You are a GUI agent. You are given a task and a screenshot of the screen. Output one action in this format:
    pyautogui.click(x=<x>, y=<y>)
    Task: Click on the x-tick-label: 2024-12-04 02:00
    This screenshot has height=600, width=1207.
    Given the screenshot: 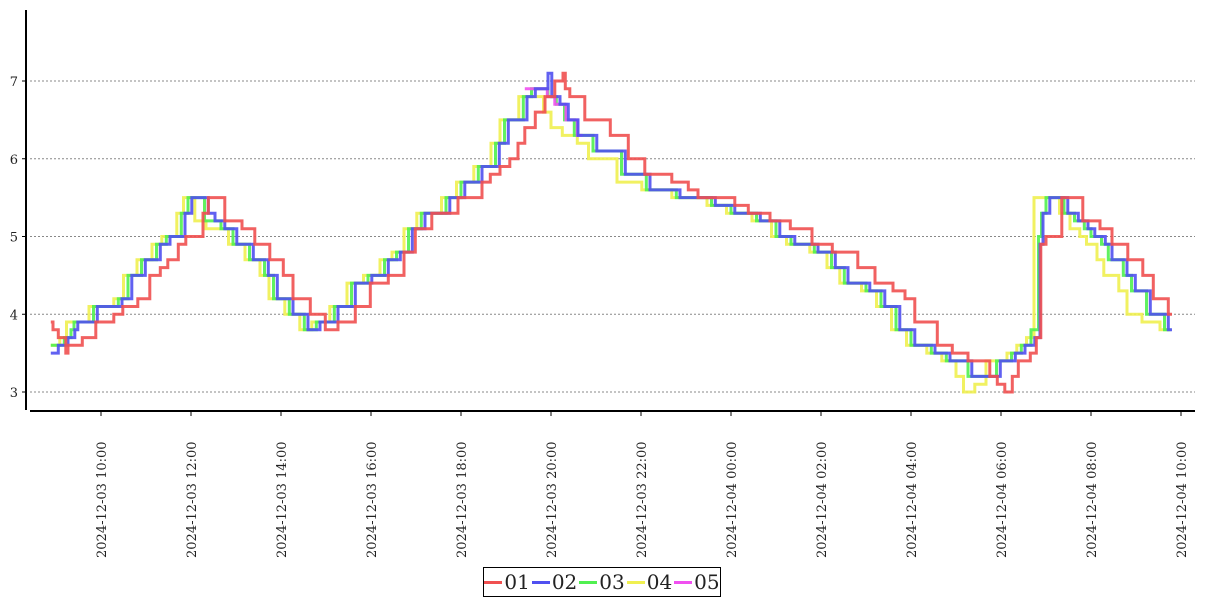 What is the action you would take?
    pyautogui.click(x=822, y=499)
    